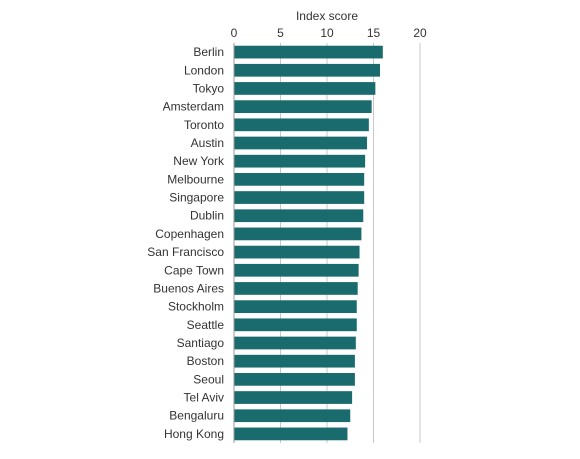 This screenshot has height=459, width=580. What do you see at coordinates (204, 70) in the screenshot?
I see `category-label: London` at bounding box center [204, 70].